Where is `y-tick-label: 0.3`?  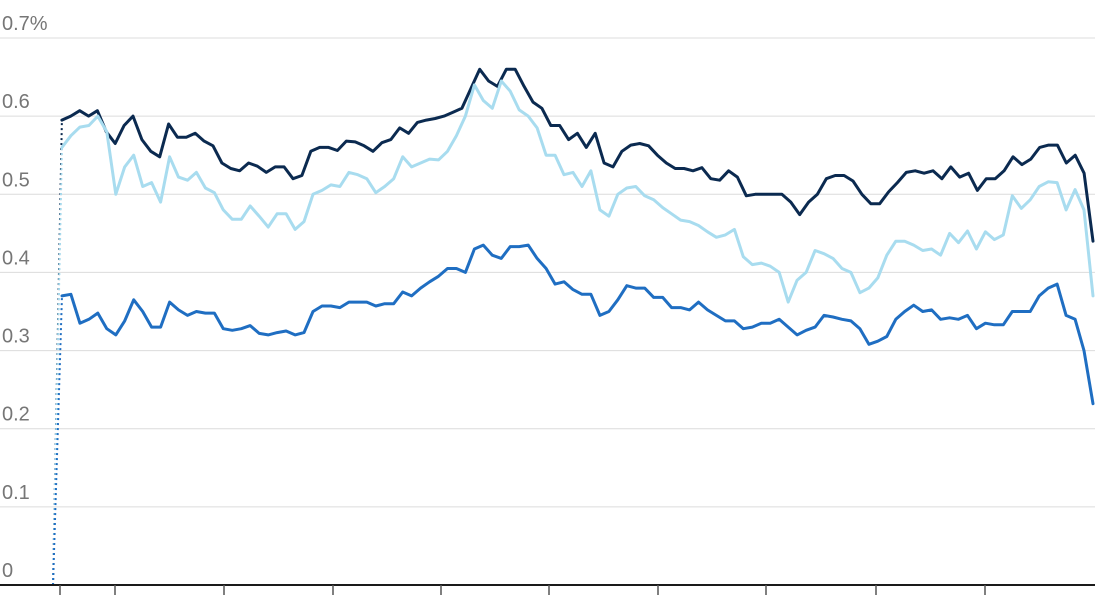 y-tick-label: 0.3 is located at coordinates (16, 337).